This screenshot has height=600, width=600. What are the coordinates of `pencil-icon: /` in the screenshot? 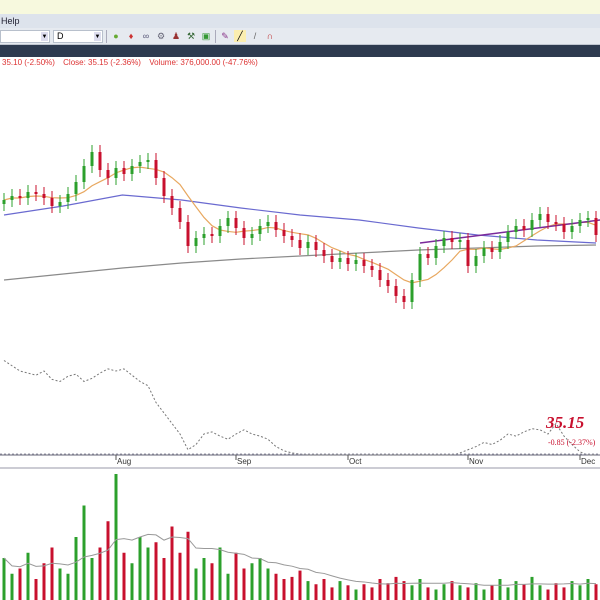 It's located at (255, 36).